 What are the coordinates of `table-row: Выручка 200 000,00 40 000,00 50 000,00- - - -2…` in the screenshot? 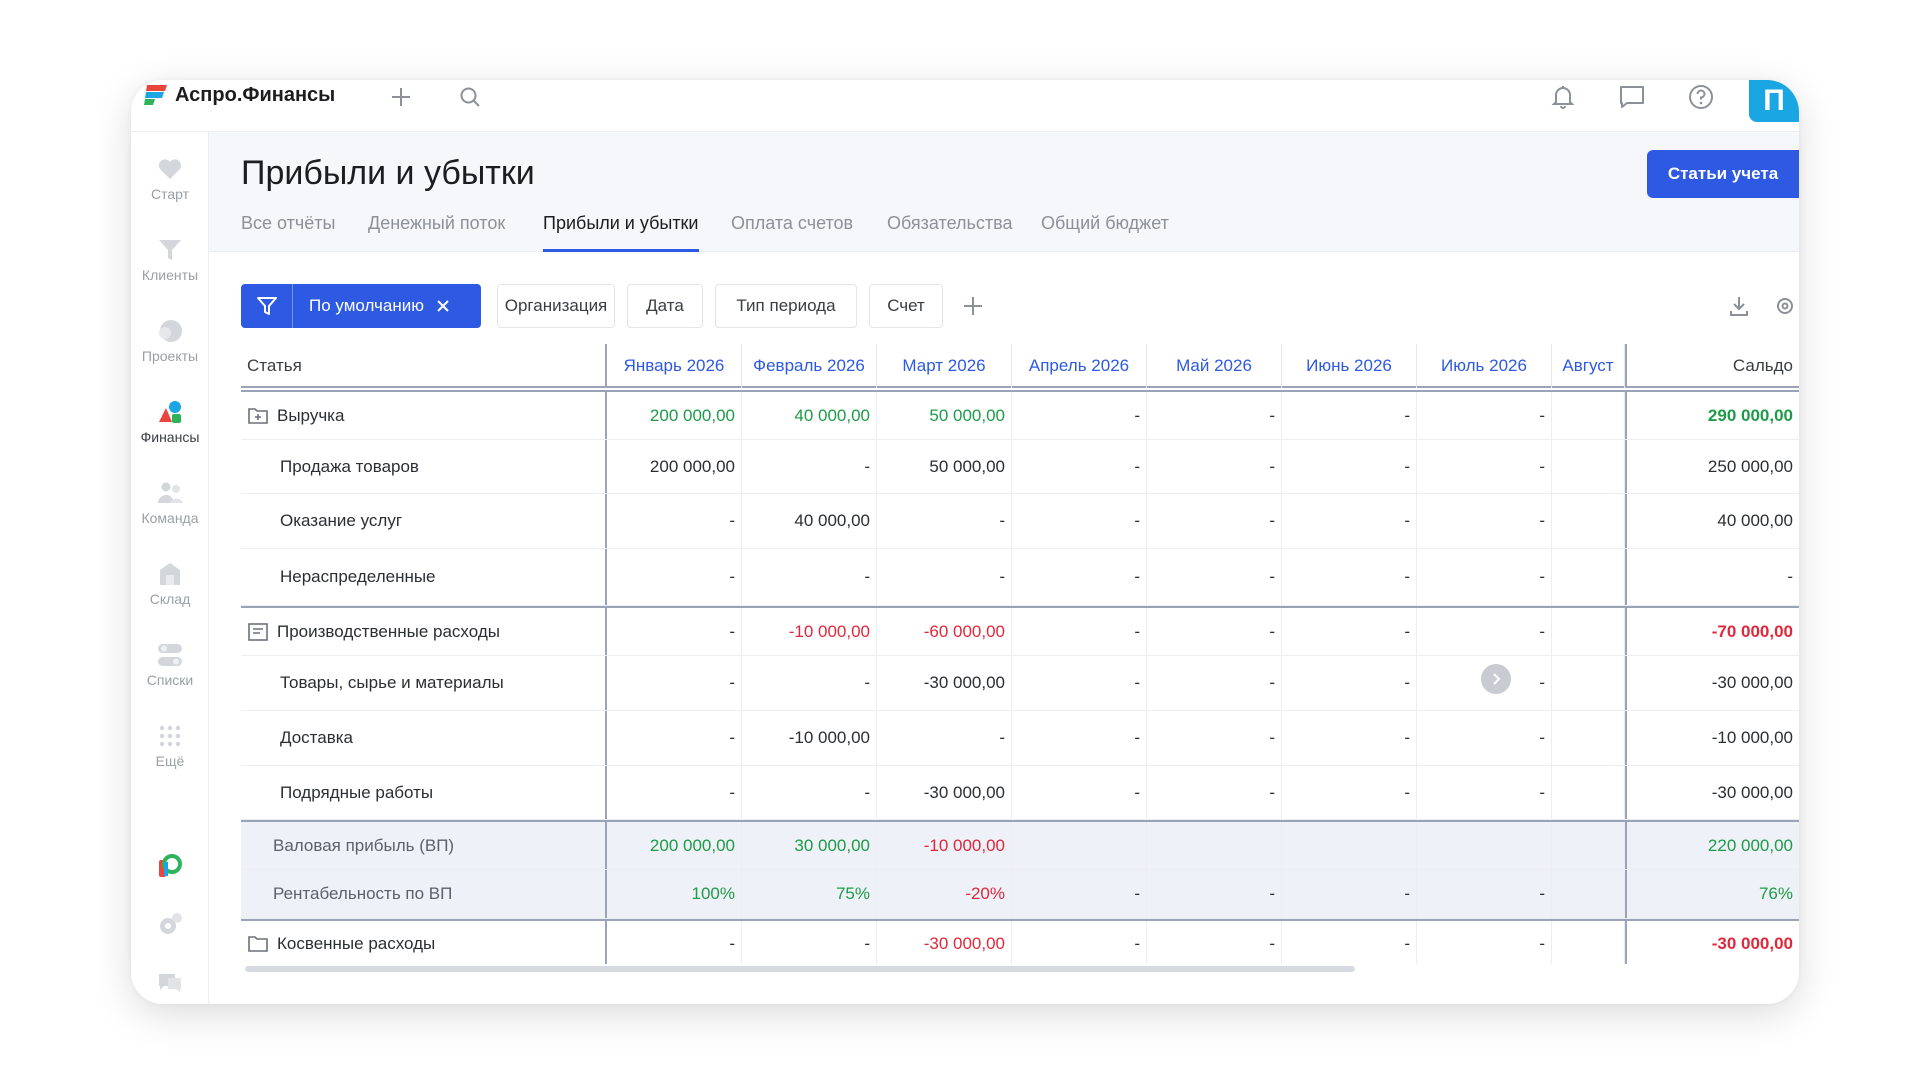 It's located at (1020, 415).